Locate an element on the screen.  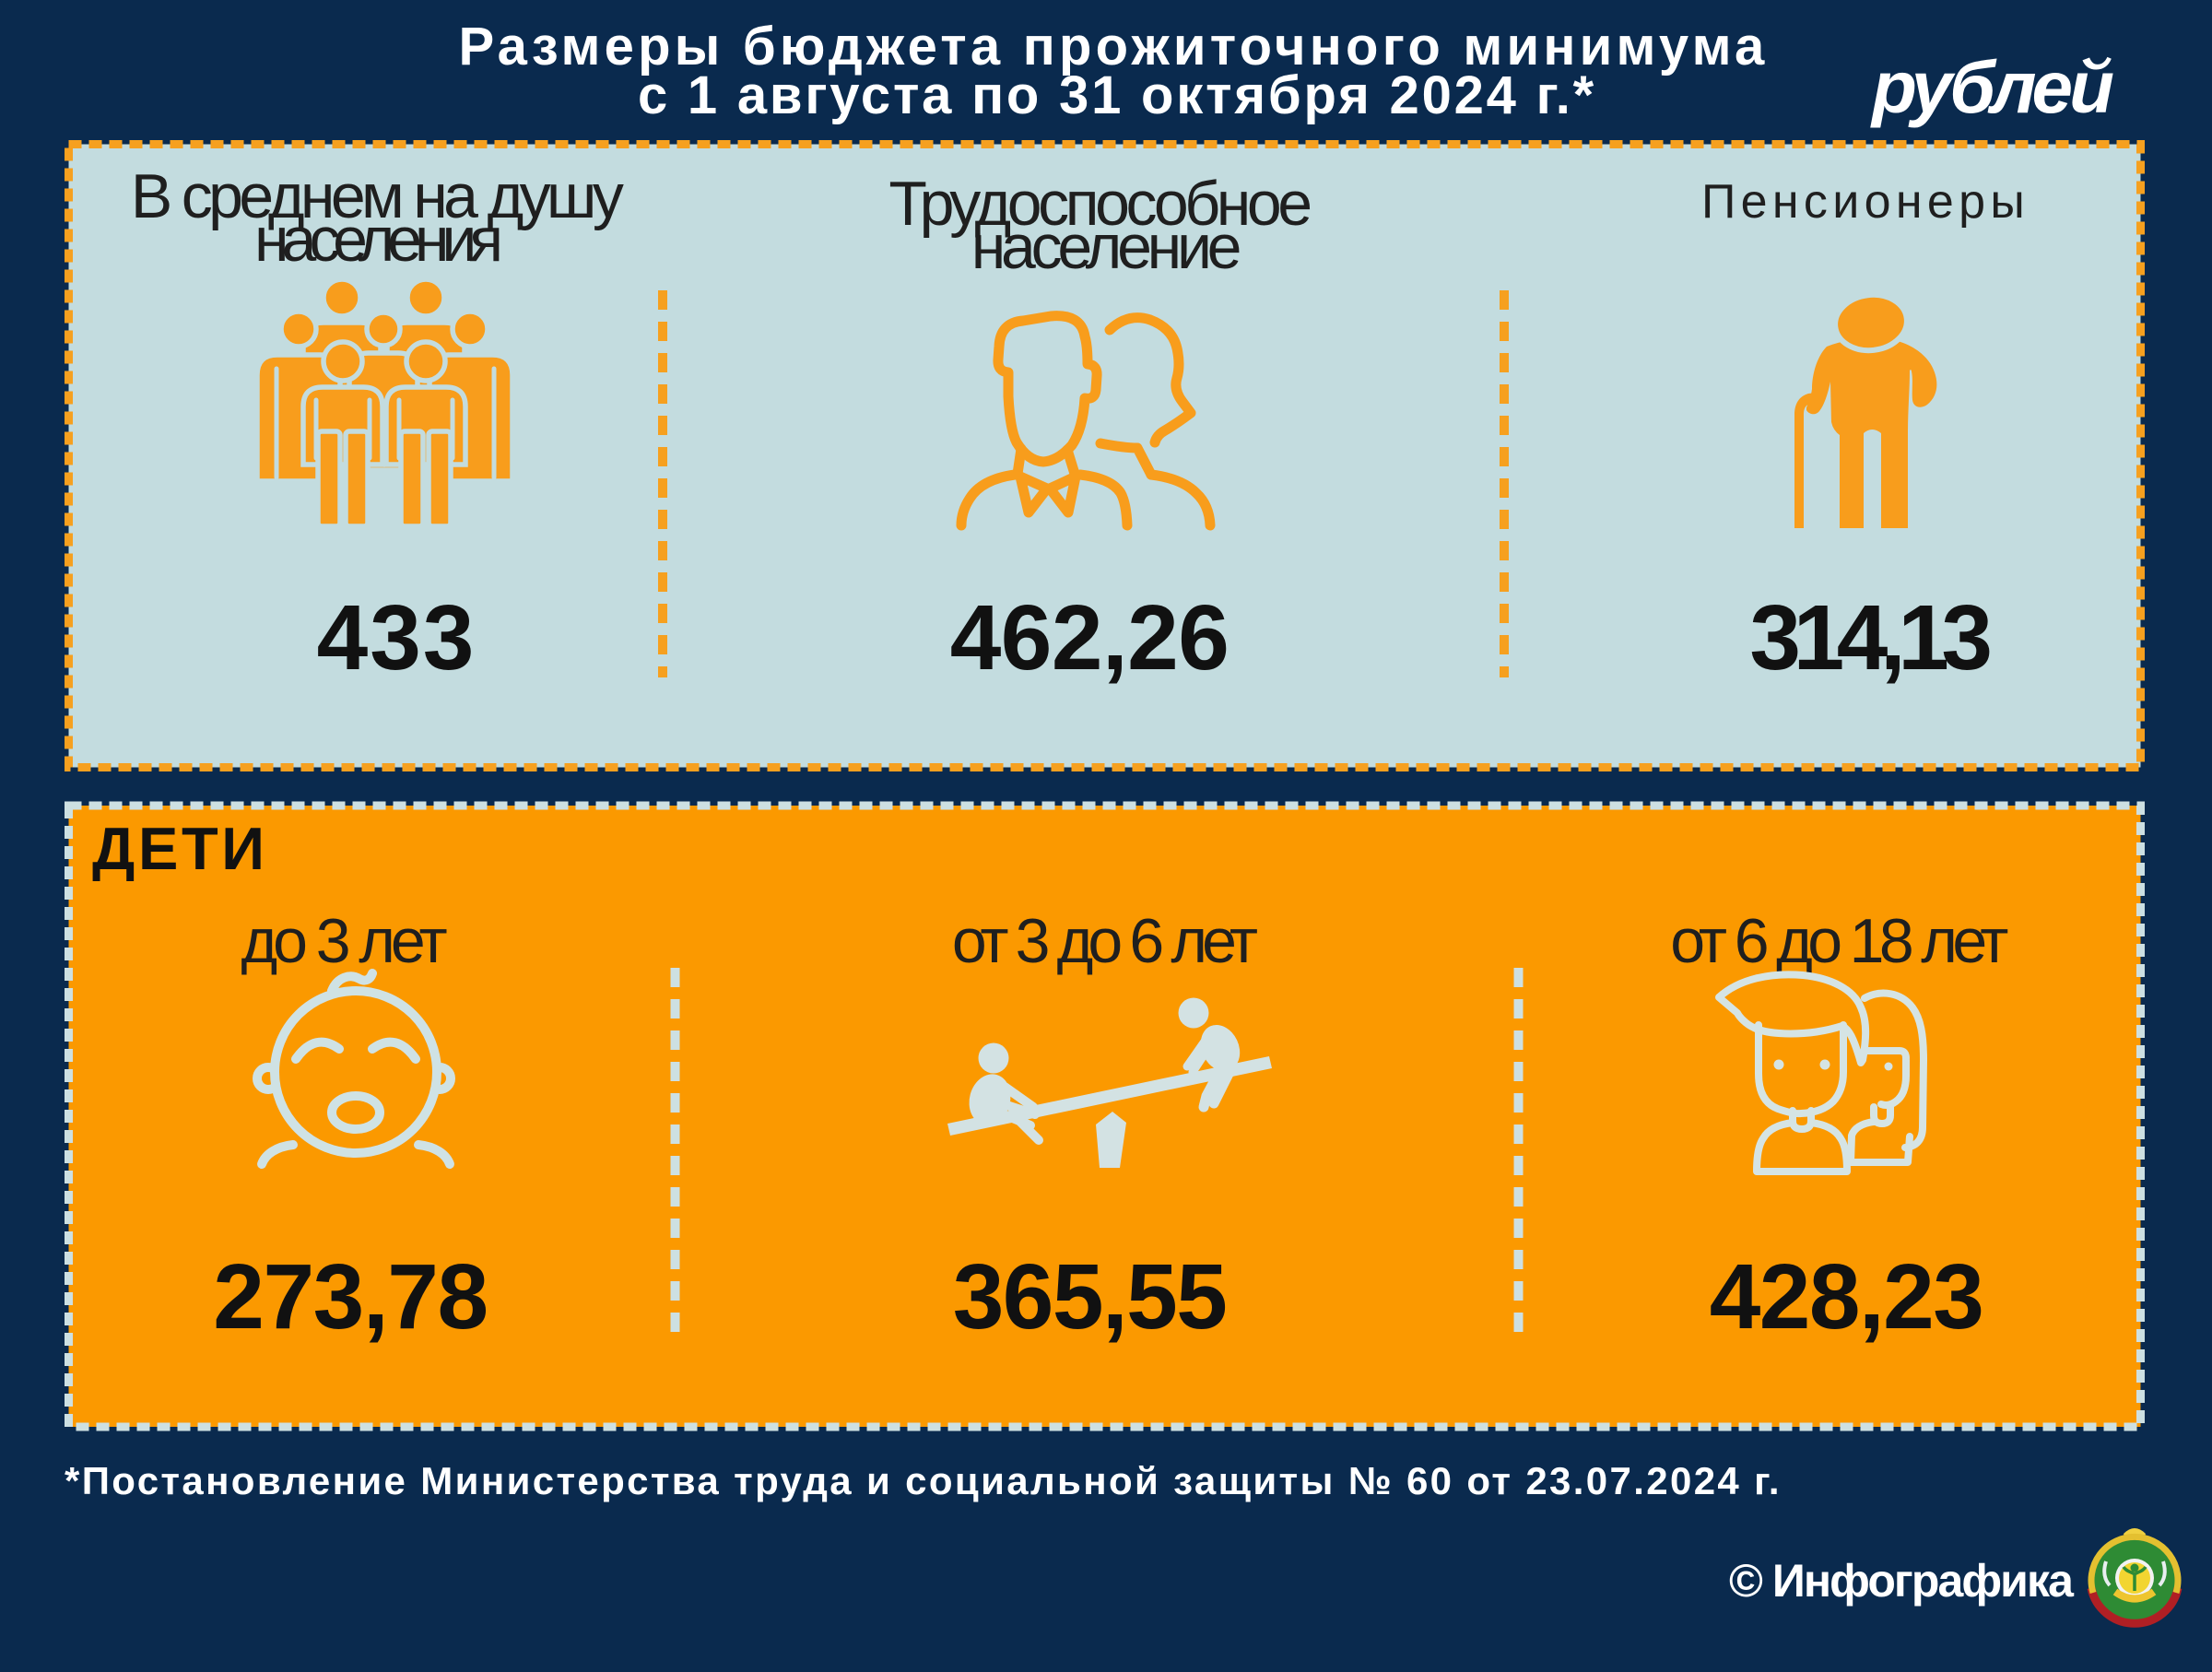
svg-text: ДЕТИ is located at coordinates (180, 848).